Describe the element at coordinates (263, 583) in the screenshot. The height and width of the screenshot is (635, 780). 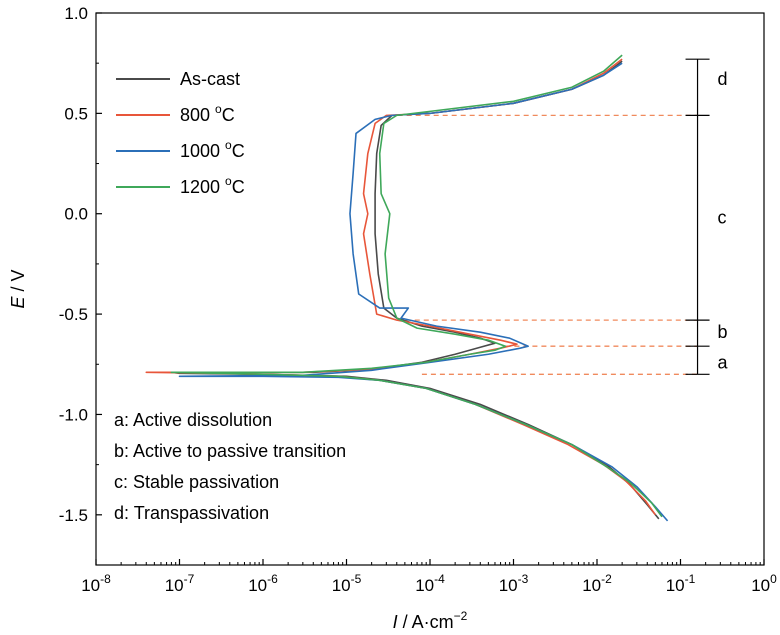
I see `x-tick-label: 10⁻⁶` at that location.